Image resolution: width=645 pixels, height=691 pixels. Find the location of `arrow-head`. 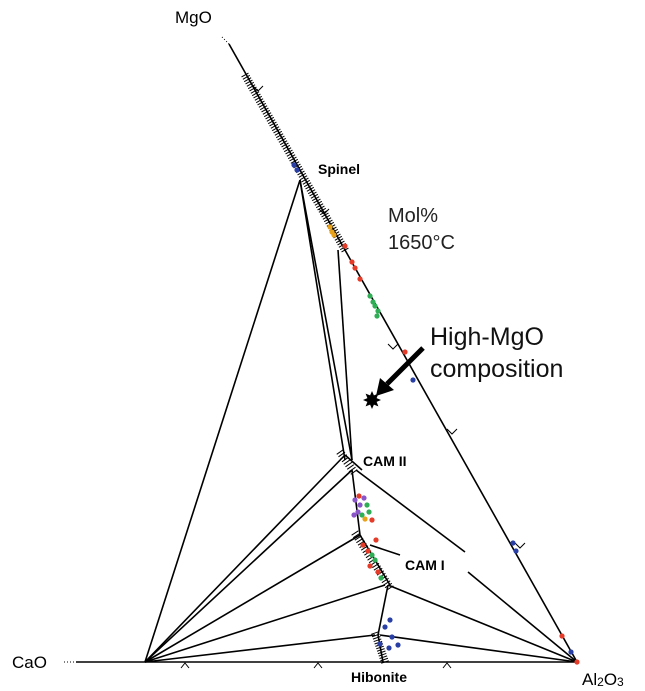

arrow-head is located at coordinates (385, 387).